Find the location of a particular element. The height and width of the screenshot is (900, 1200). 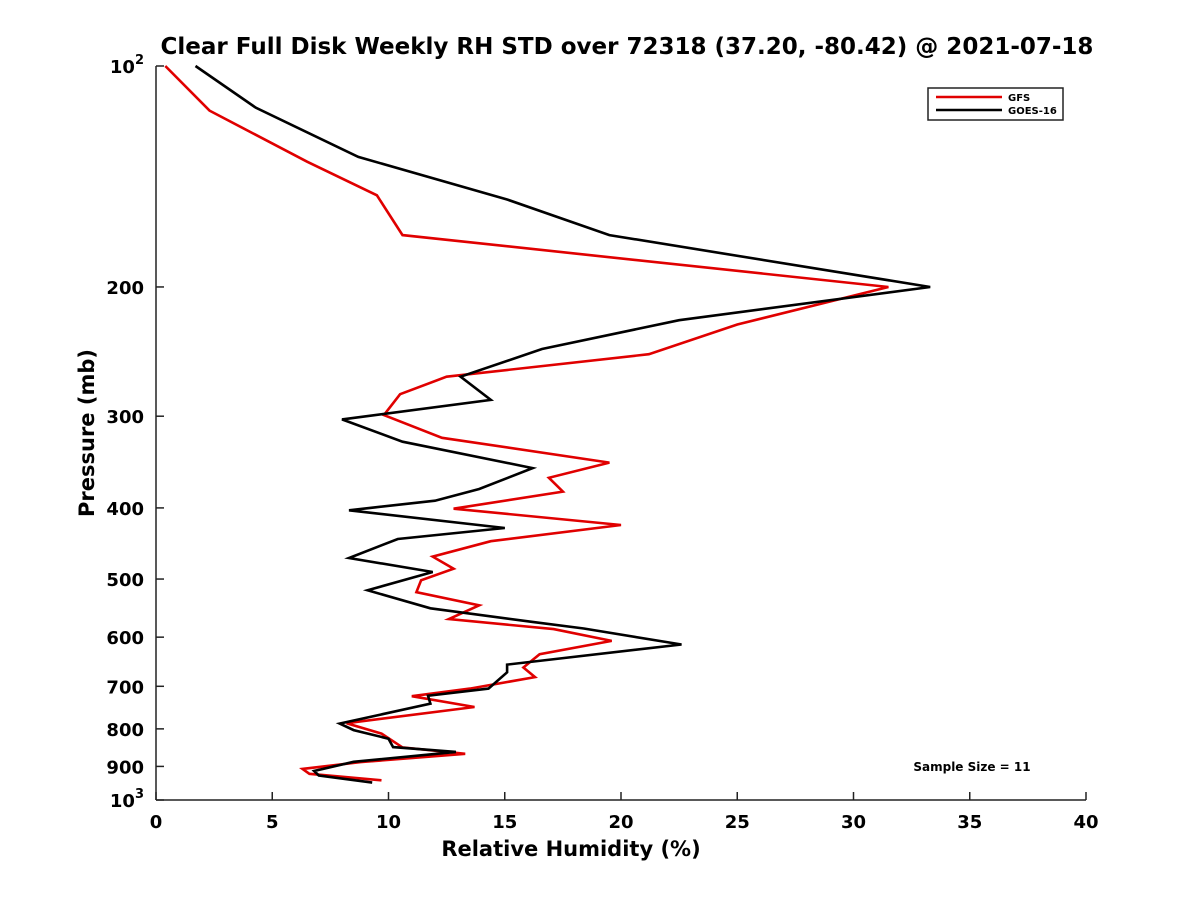

y-tick-label: 800 is located at coordinates (125, 730).